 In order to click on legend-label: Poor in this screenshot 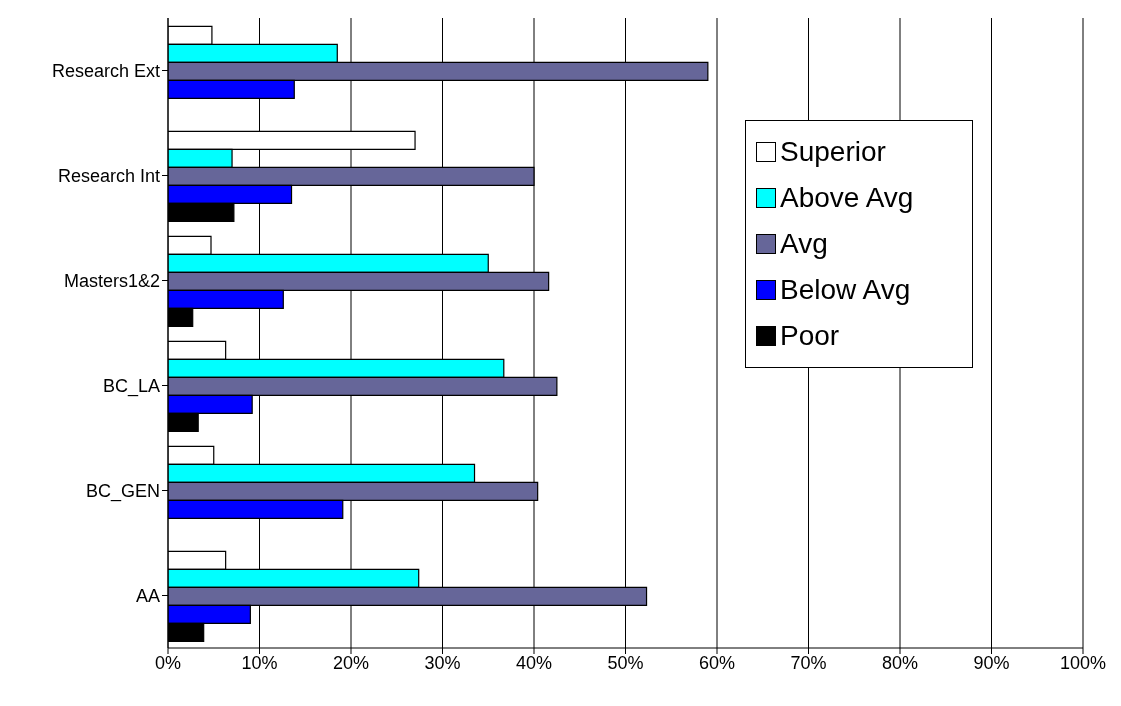, I will do `click(810, 336)`.